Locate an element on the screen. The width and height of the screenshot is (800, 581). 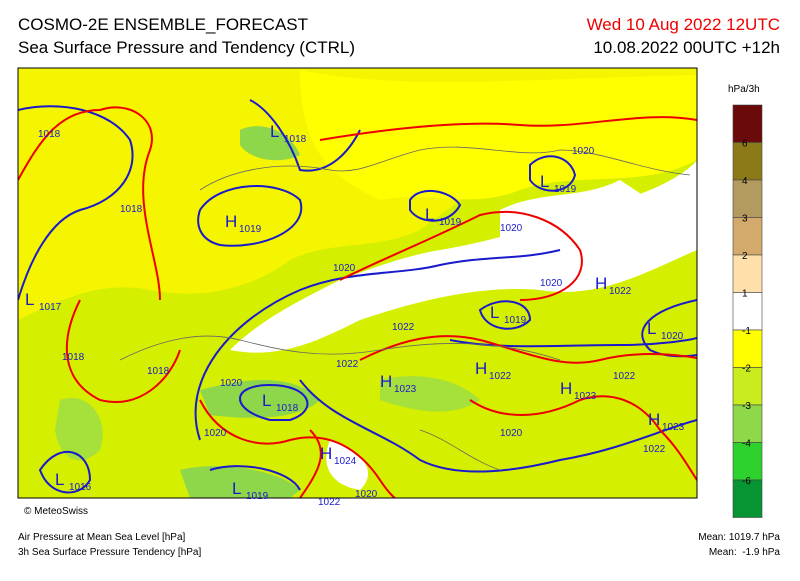
center-value: 1020 is located at coordinates (672, 336).